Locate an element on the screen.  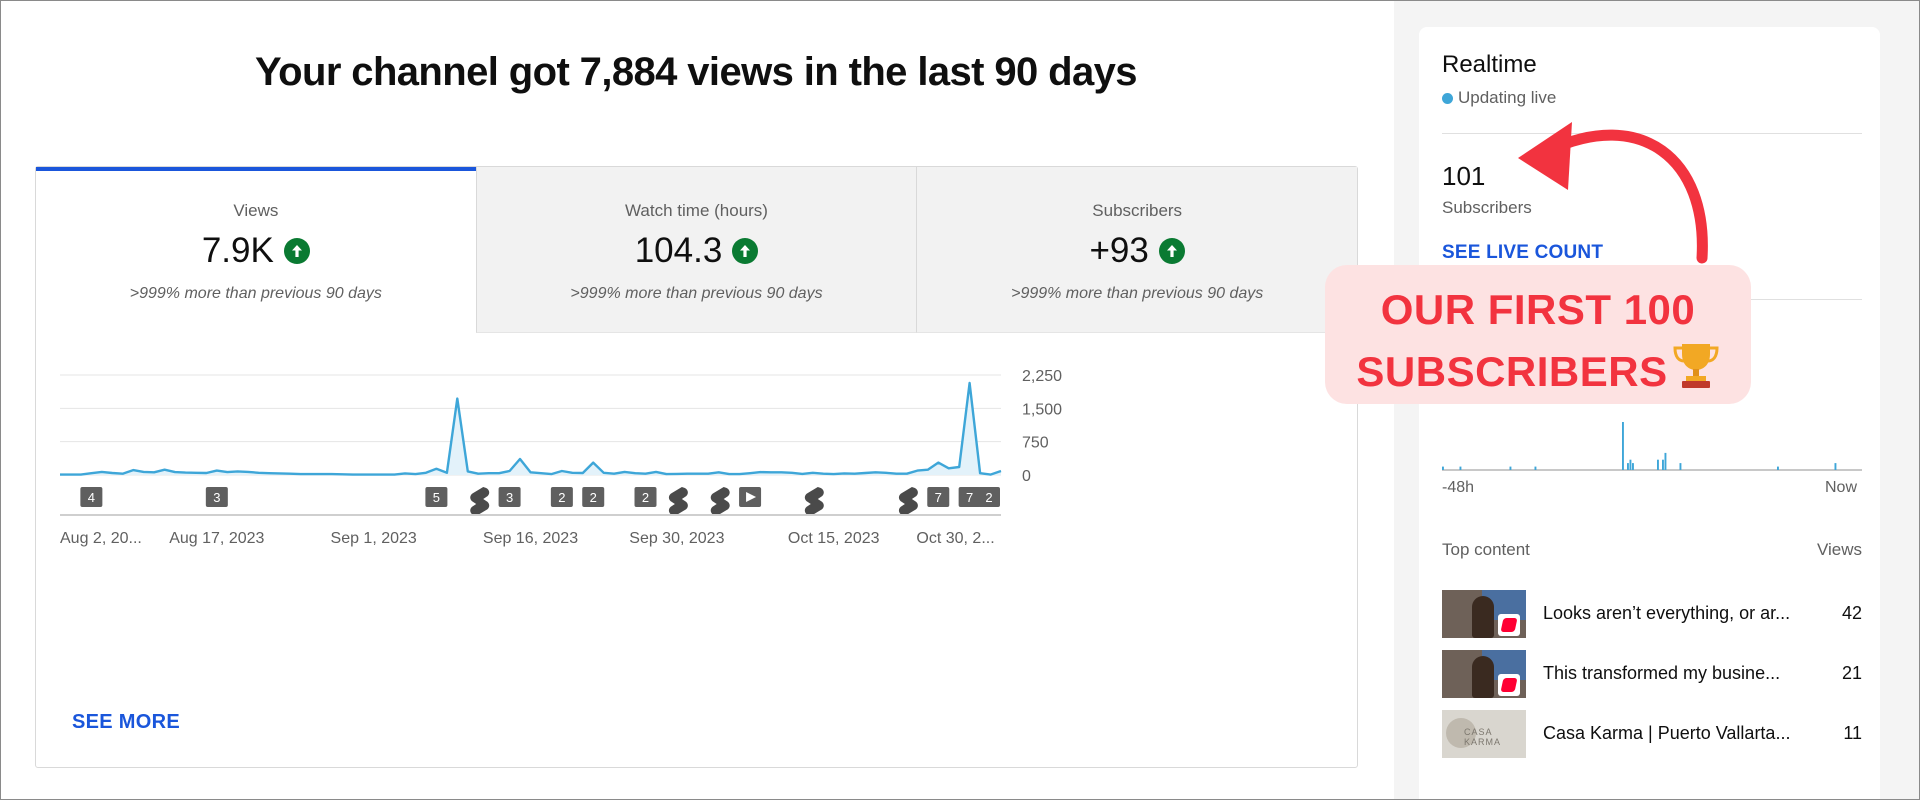
x-tick-label: Sep 16, 2023 is located at coordinates (530, 538).